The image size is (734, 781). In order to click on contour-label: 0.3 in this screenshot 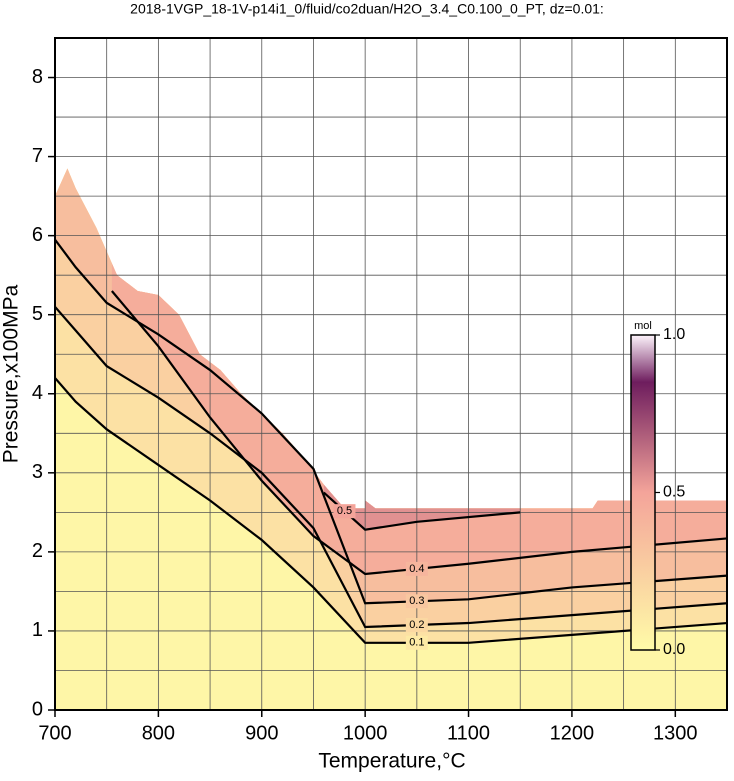, I will do `click(416, 601)`.